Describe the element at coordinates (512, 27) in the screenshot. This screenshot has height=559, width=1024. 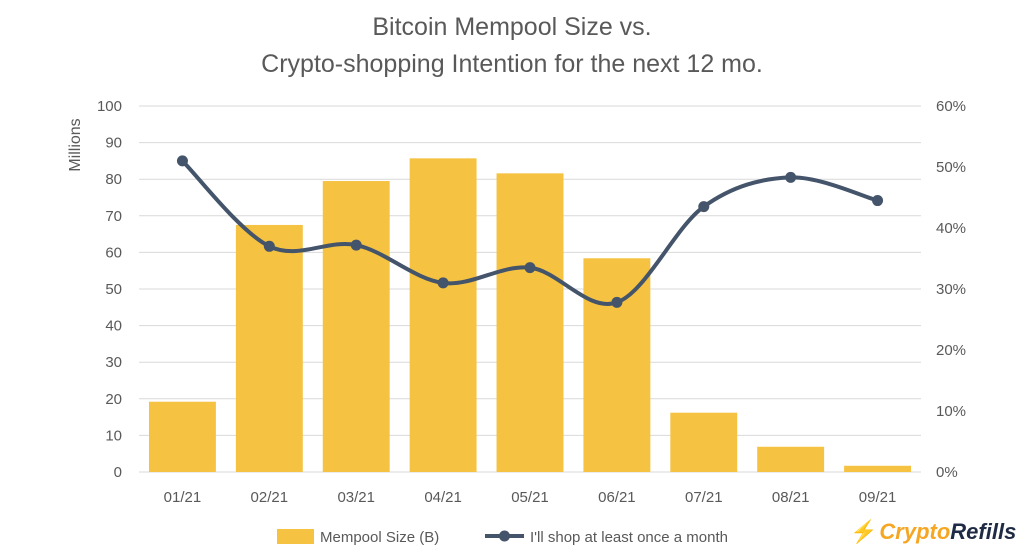
I see `chart-title-line1: Bitcoin Mempool Size vs.` at that location.